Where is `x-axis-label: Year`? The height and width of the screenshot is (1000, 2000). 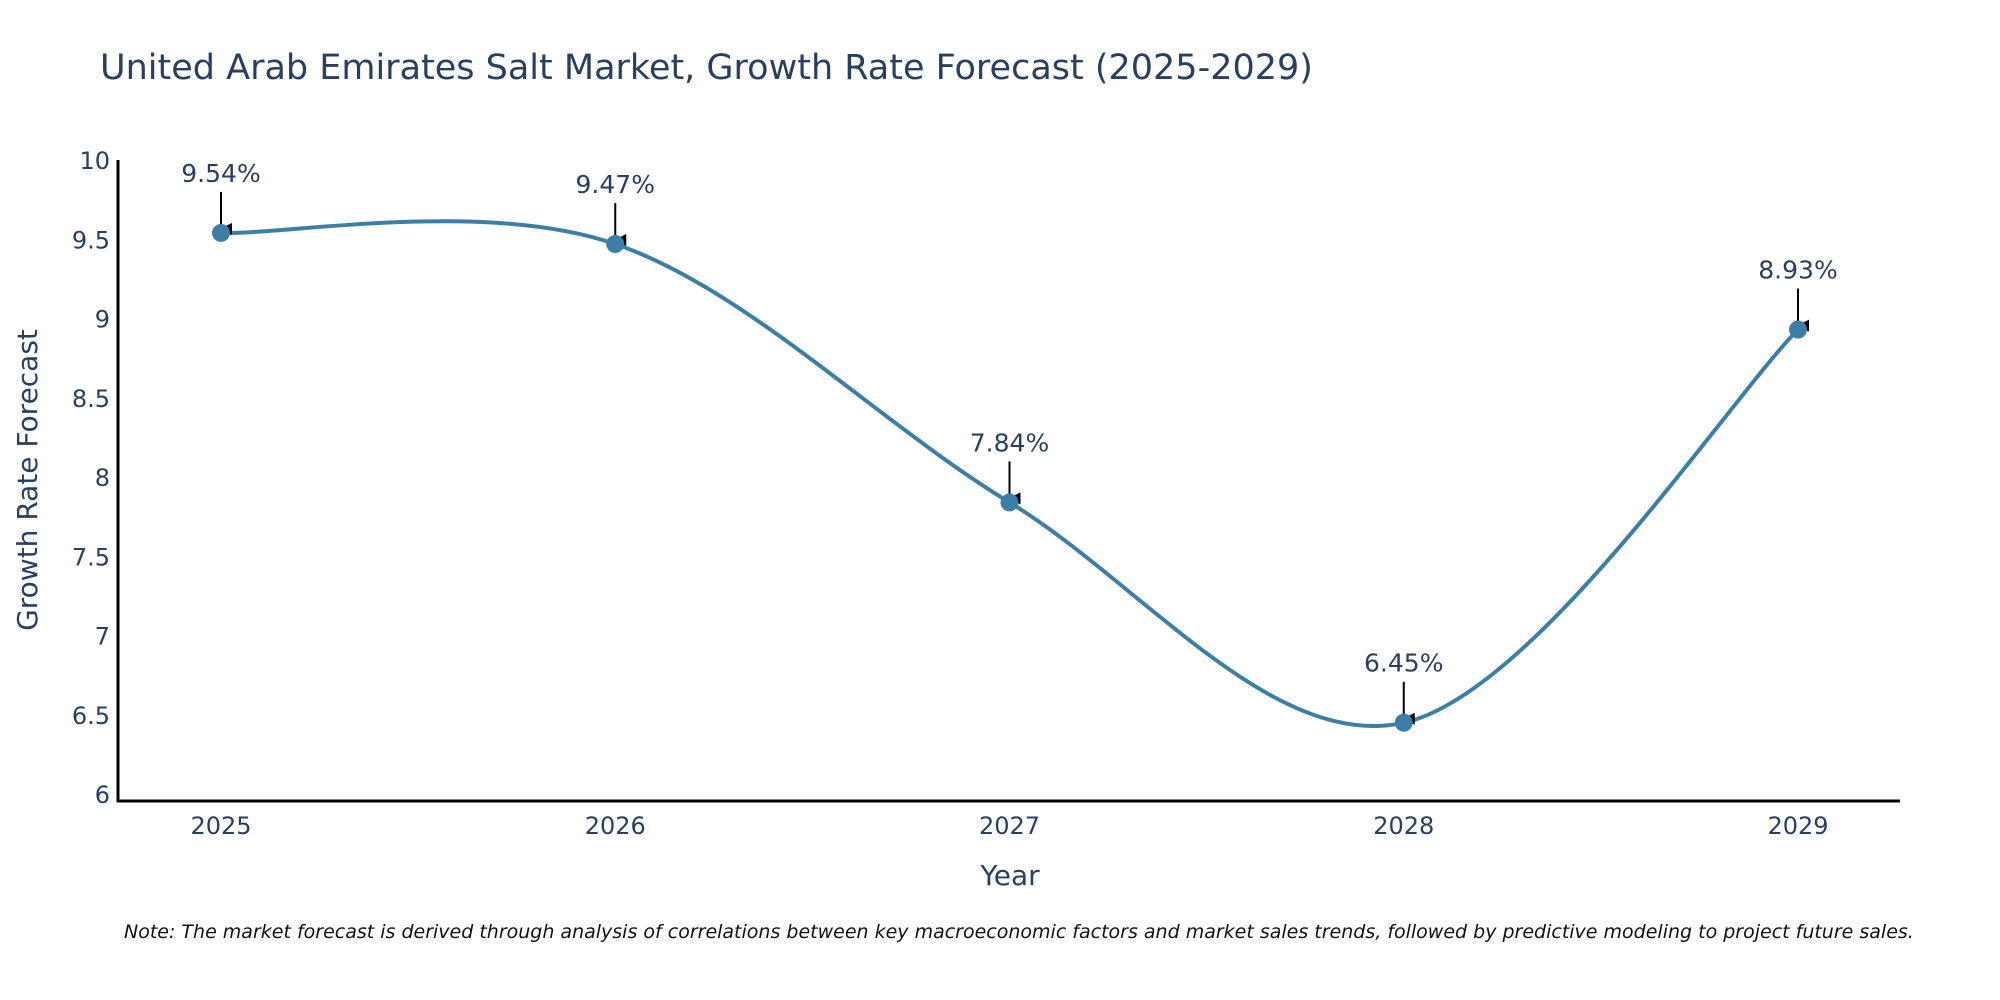 x-axis-label: Year is located at coordinates (1009, 875).